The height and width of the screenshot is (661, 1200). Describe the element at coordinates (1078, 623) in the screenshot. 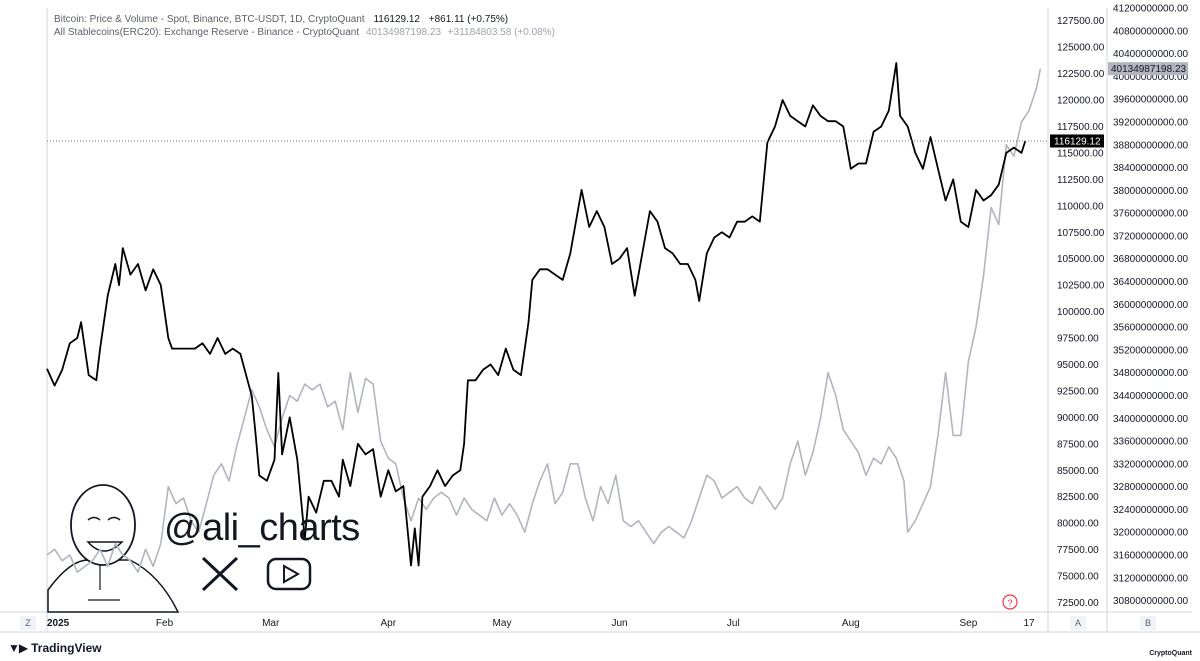

I see `corner-mid: A` at that location.